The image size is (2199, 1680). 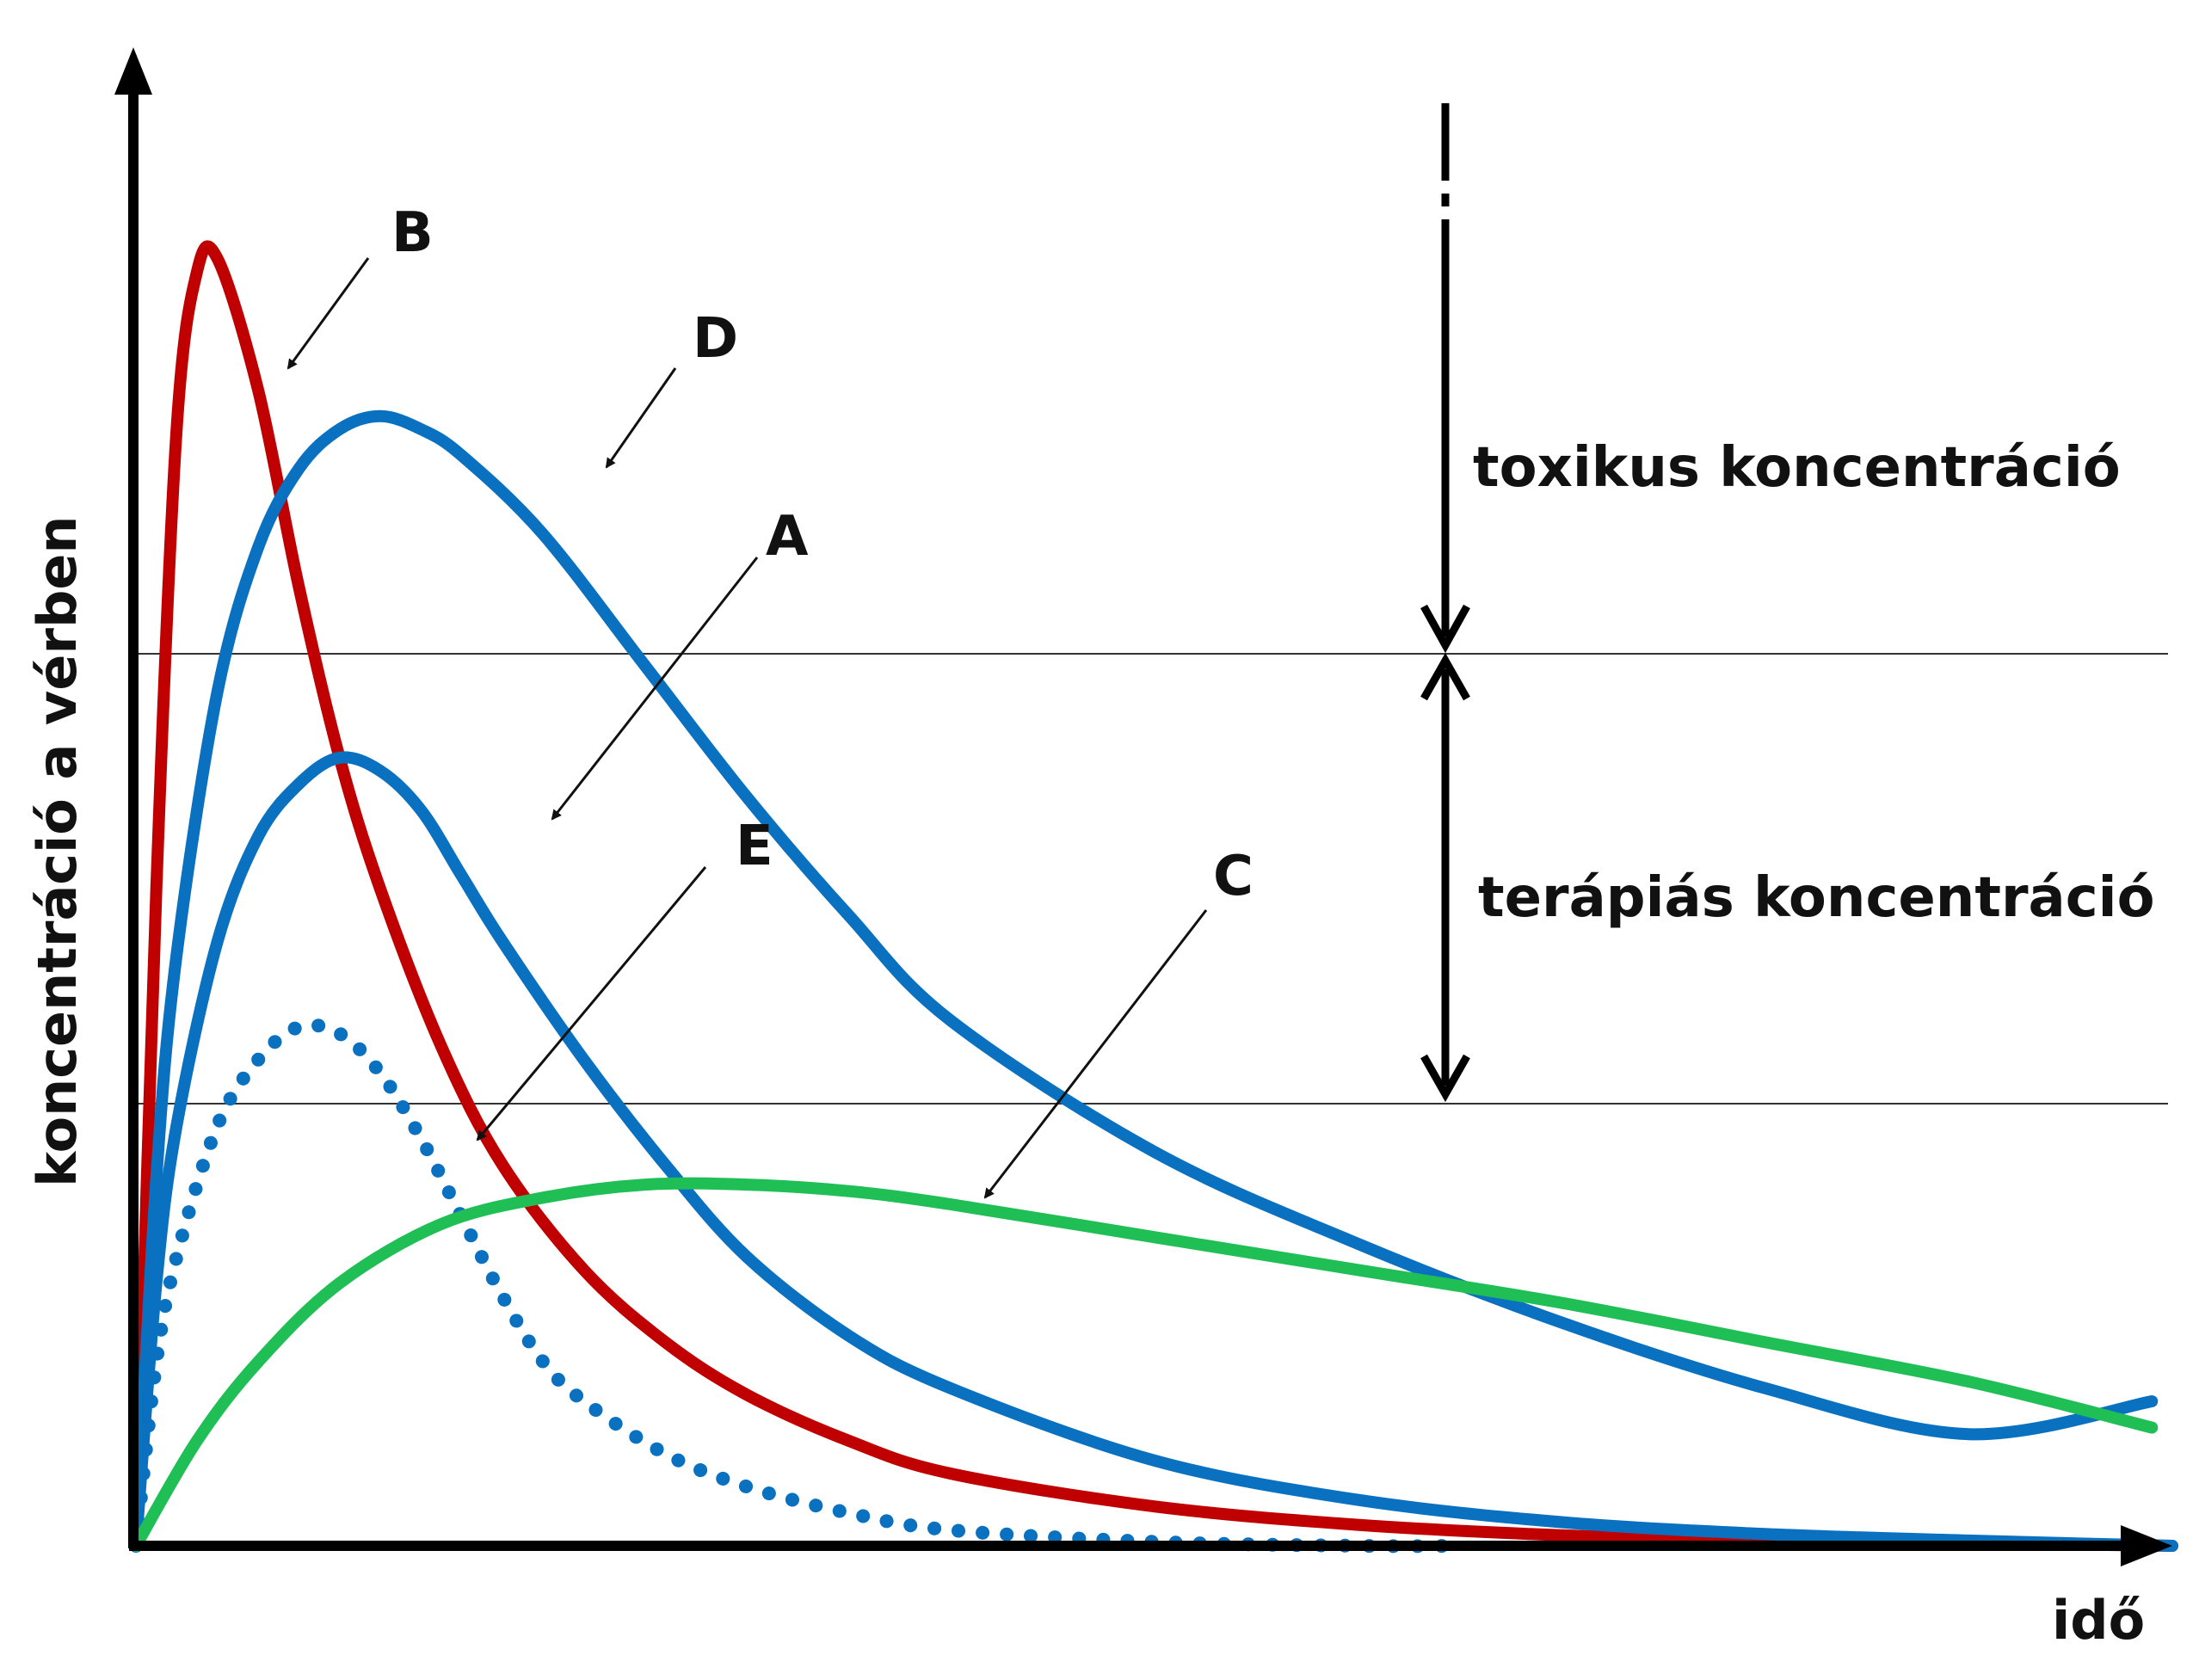 What do you see at coordinates (591, 1004) in the screenshot?
I see `pointer-E` at bounding box center [591, 1004].